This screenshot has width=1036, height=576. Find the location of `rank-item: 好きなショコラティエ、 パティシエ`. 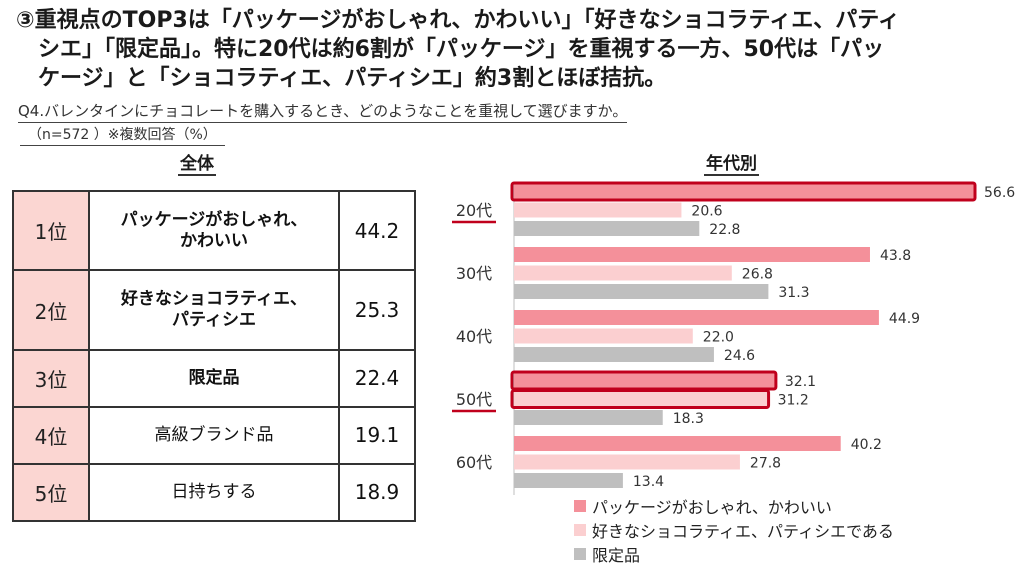

rank-item: 好きなショコラティエ、 パティシエ is located at coordinates (214, 310).